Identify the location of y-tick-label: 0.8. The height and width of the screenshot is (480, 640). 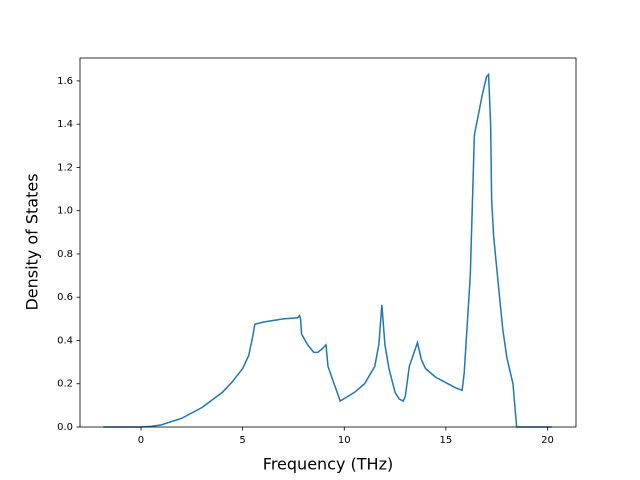
(65, 254).